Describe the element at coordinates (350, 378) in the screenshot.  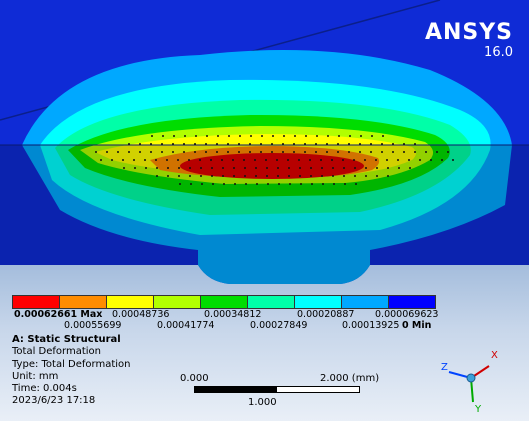
I see `scale-end-label: 2.000 (mm)` at that location.